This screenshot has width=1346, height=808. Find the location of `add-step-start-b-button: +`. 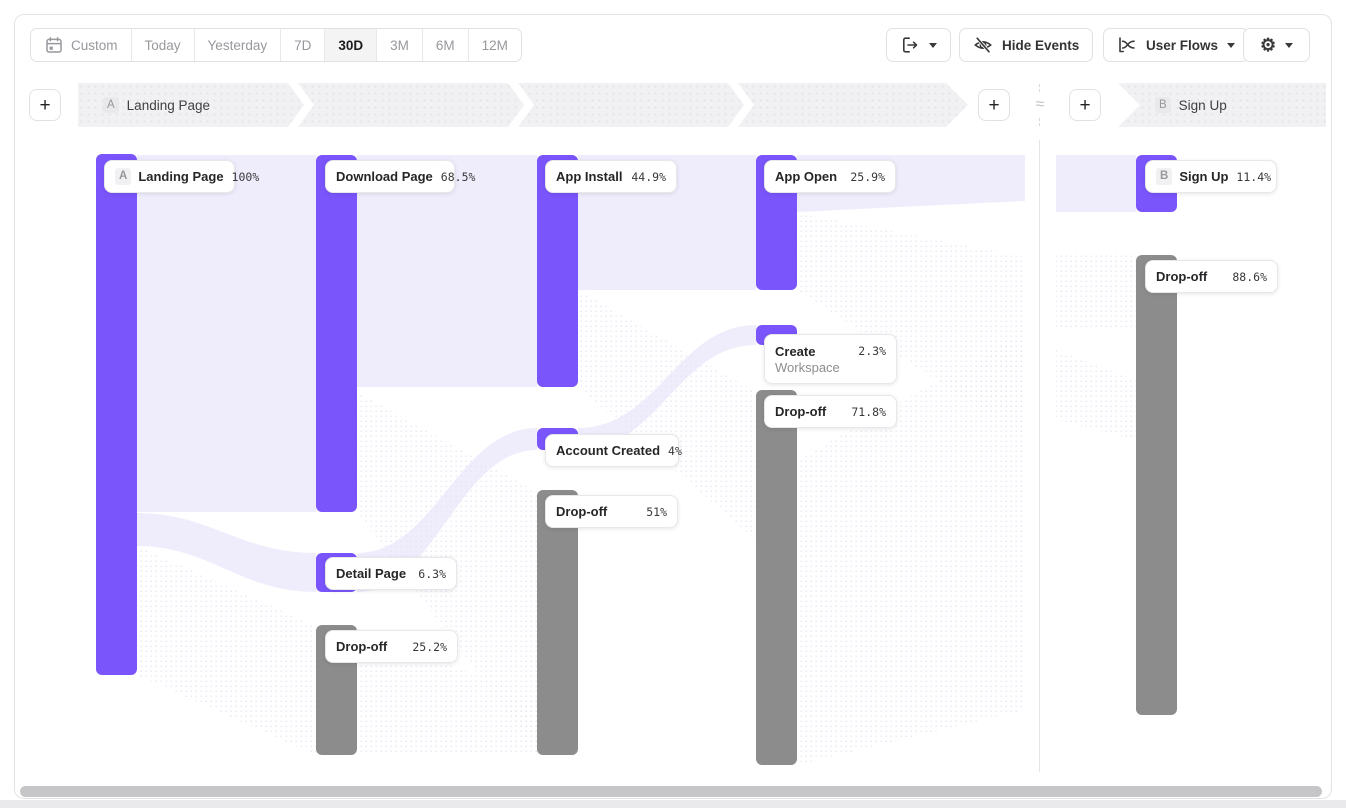

add-step-start-b-button: + is located at coordinates (1085, 105).